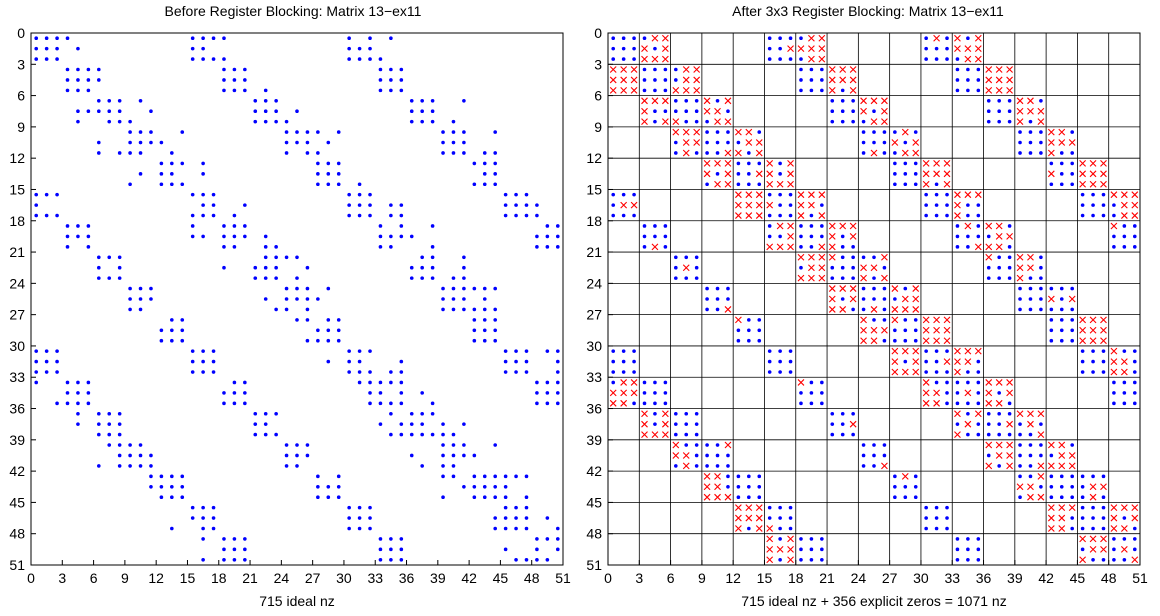 The height and width of the screenshot is (616, 1160). I want to click on left-y-tick-label: 51, so click(17, 565).